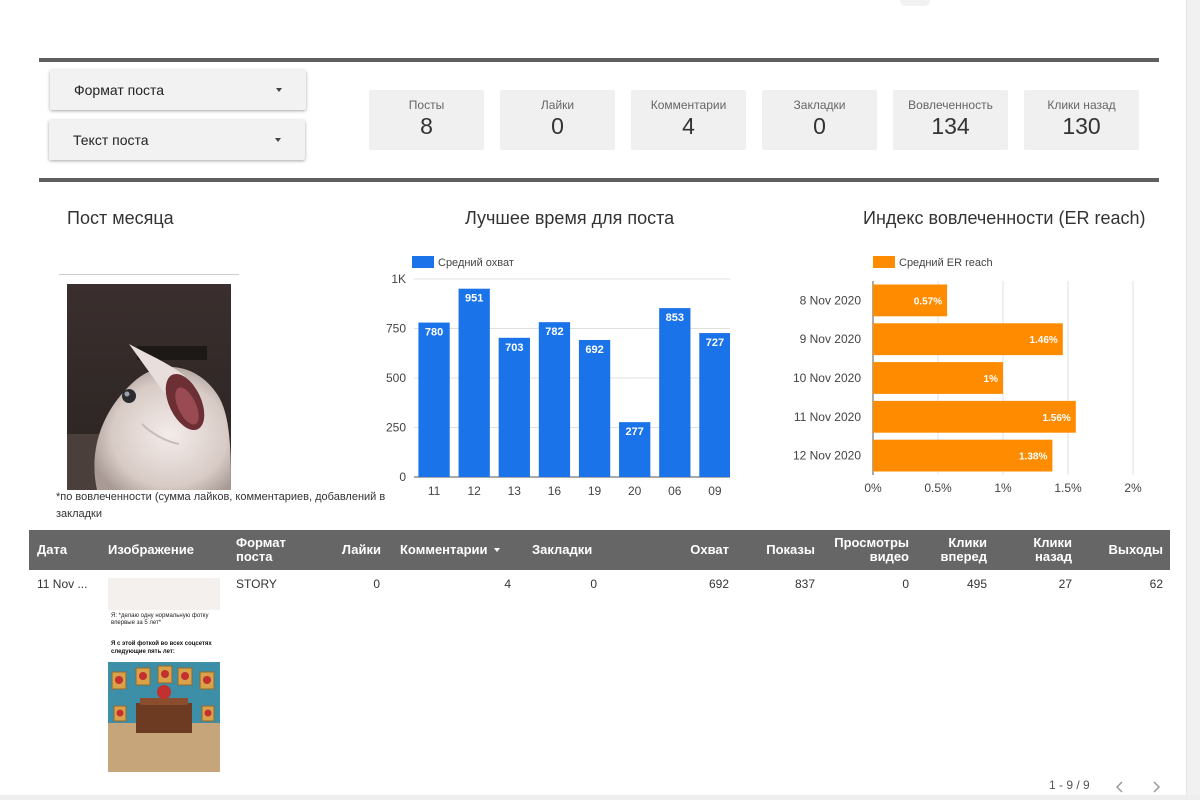 The width and height of the screenshot is (1200, 800). I want to click on column-header-comments: Комментарии, so click(450, 550).